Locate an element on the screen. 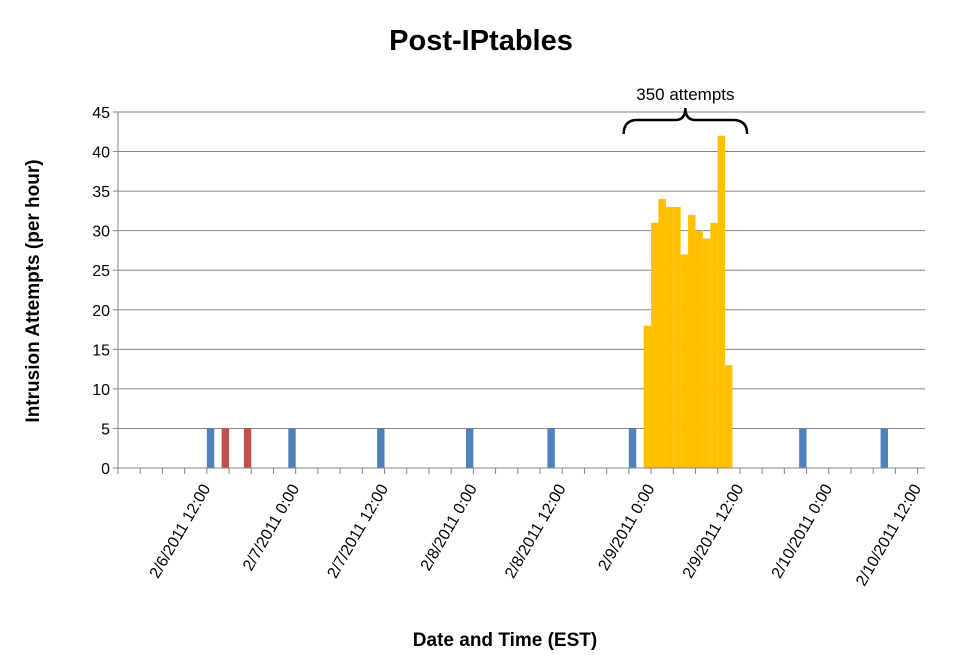 This screenshot has width=966, height=669. y-tick-label: 40 is located at coordinates (101, 153).